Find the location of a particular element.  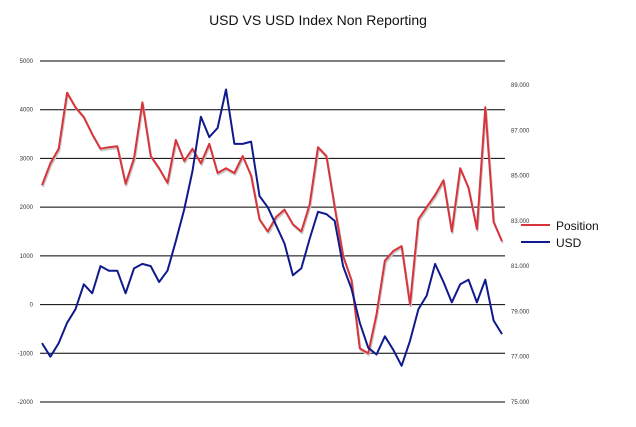

left-tick-label: 0 is located at coordinates (32, 306).